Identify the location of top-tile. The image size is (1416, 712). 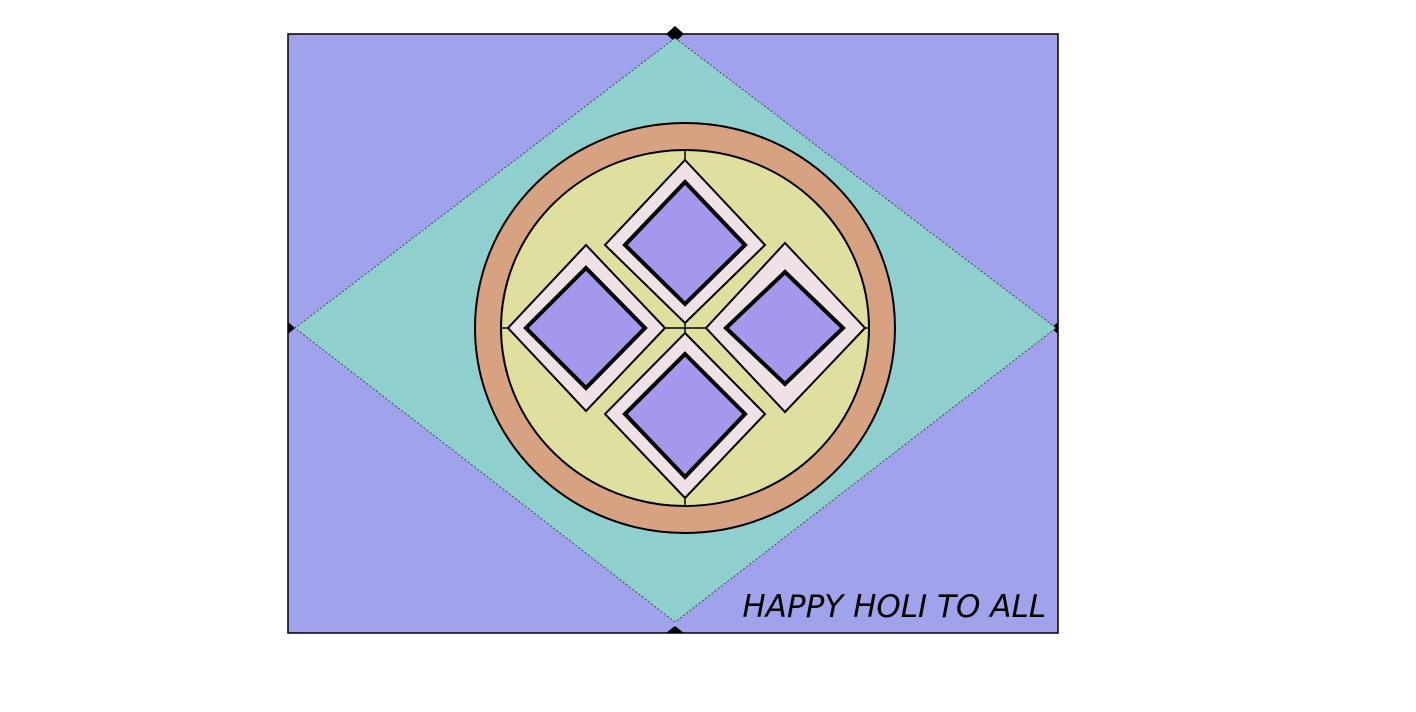
(685, 241).